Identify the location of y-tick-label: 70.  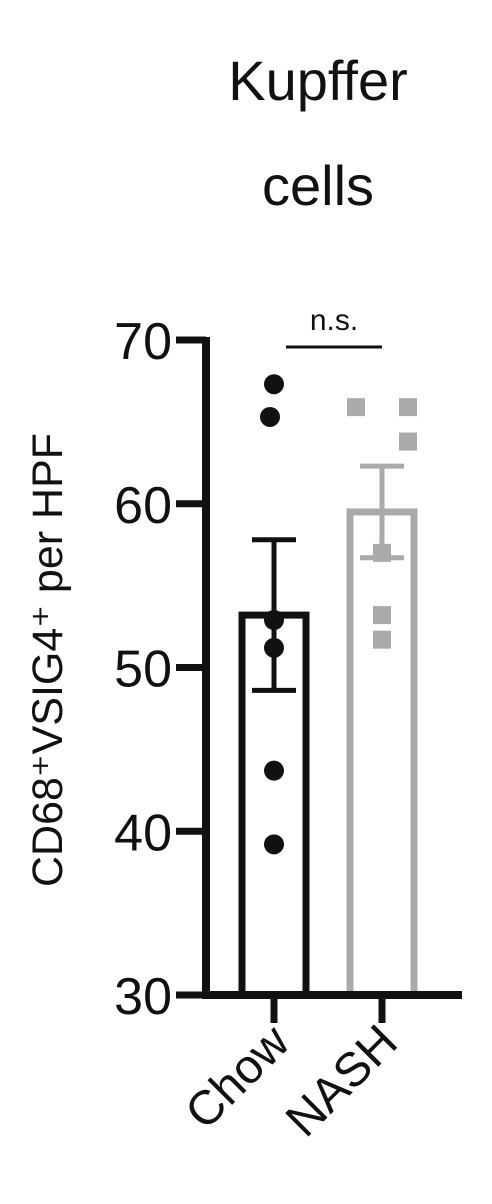
(143, 342).